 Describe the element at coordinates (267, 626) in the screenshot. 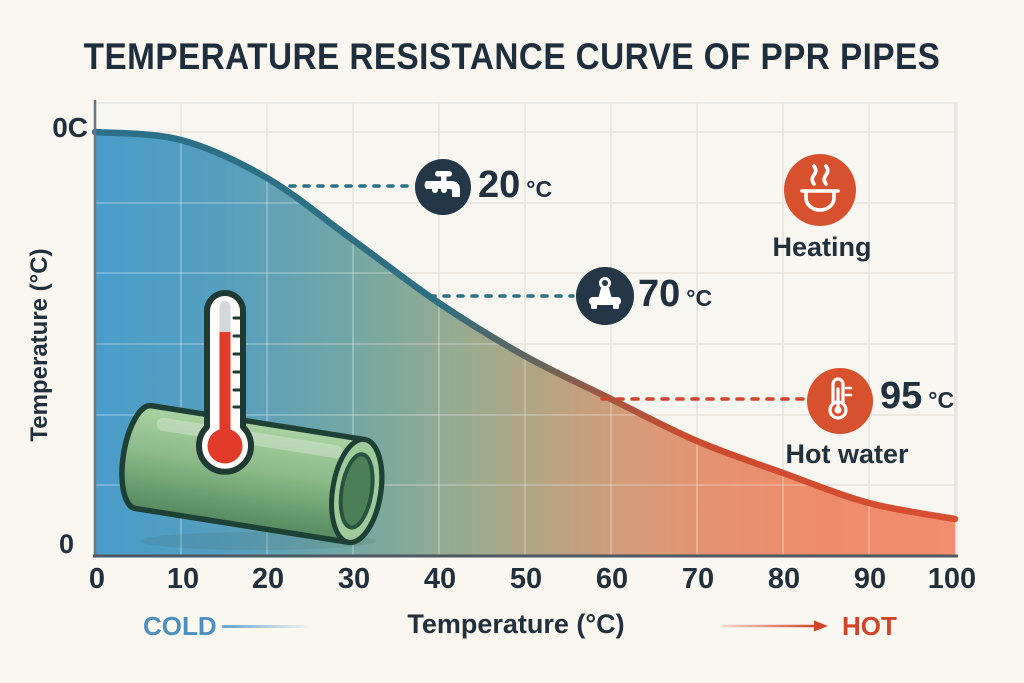

I see `cold-line` at that location.